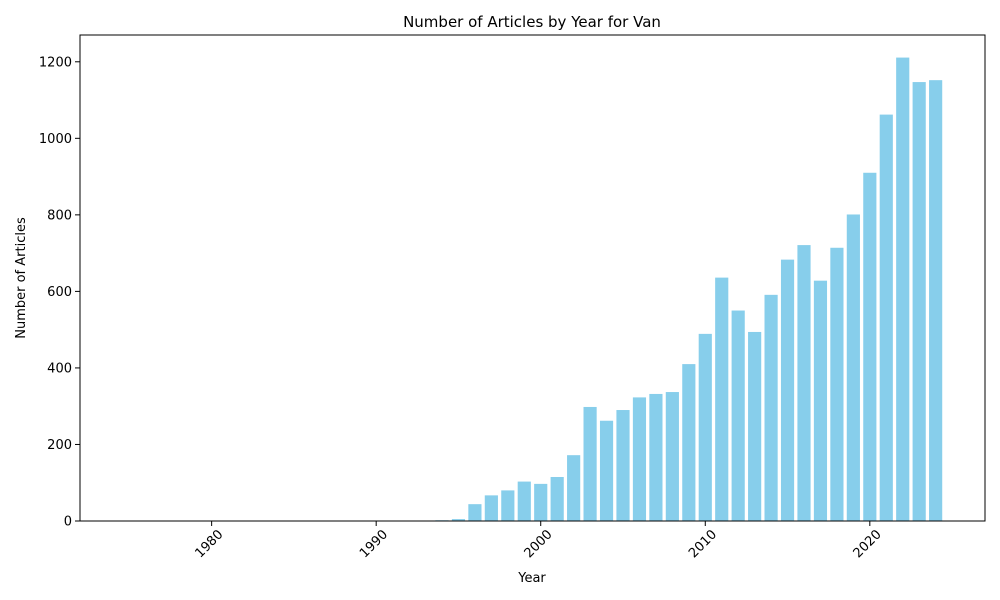 Image resolution: width=1000 pixels, height=600 pixels. I want to click on bar-2001, so click(557, 498).